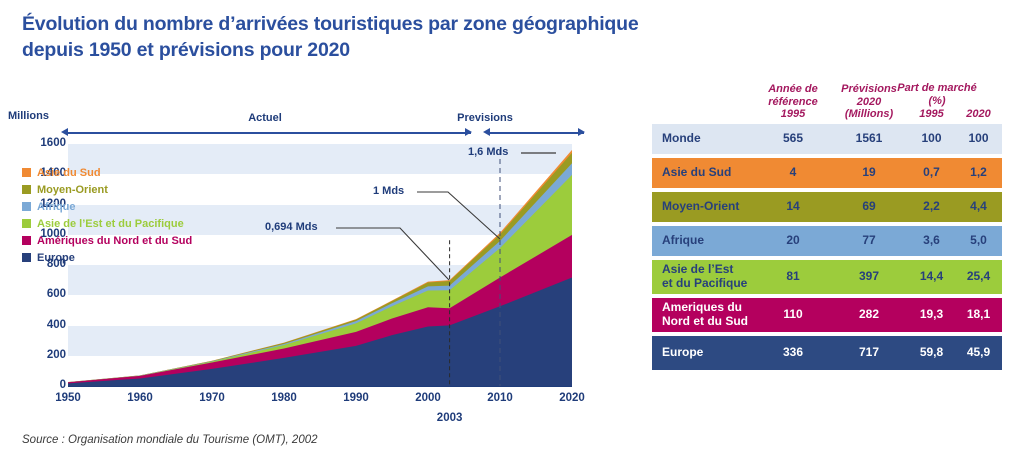  What do you see at coordinates (28, 116) in the screenshot?
I see `y-axis-units-label: Millions` at bounding box center [28, 116].